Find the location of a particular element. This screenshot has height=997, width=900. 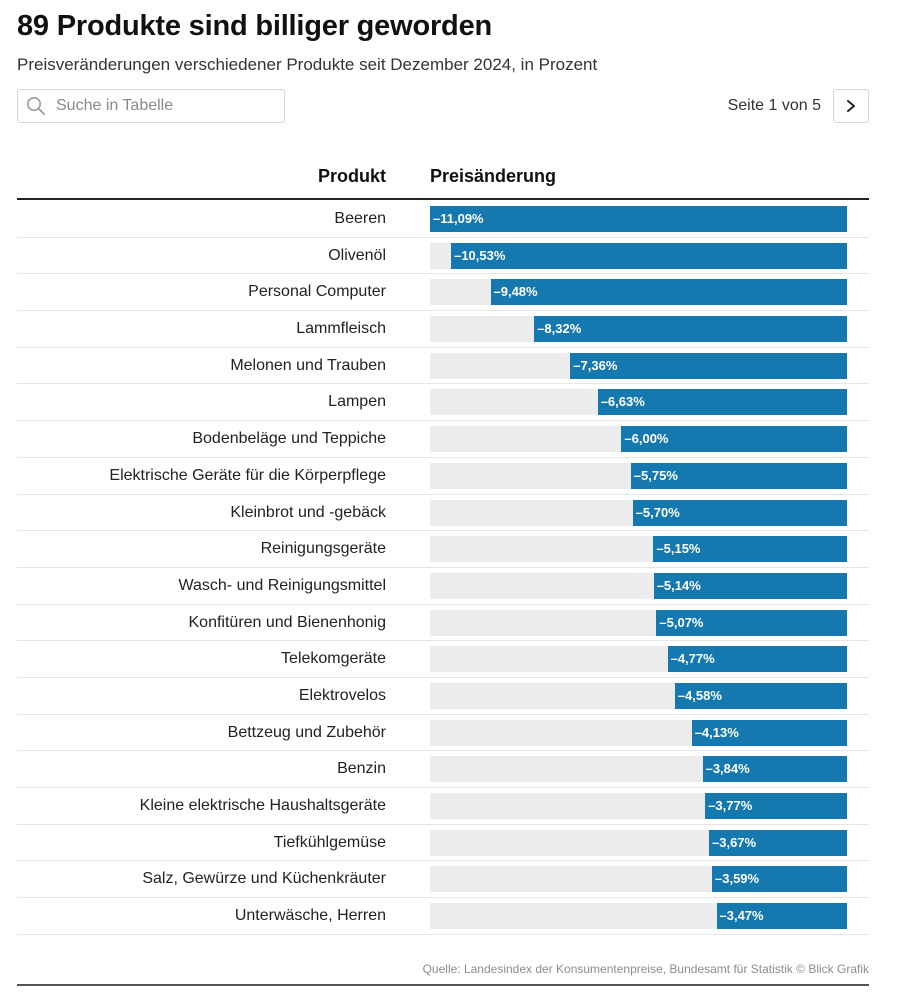

next-page-button is located at coordinates (851, 106).